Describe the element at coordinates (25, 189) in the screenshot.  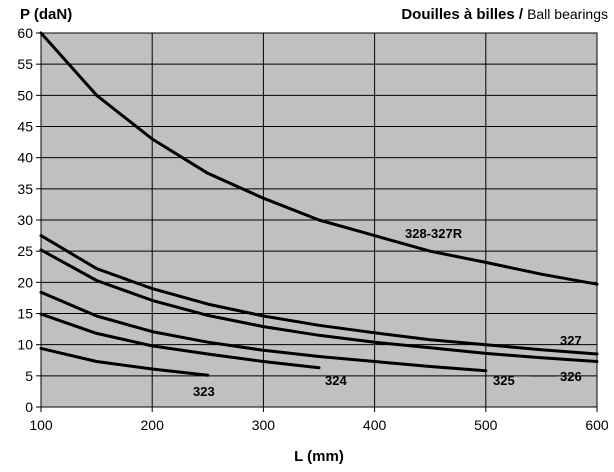
I see `y-tick-label: 35` at that location.